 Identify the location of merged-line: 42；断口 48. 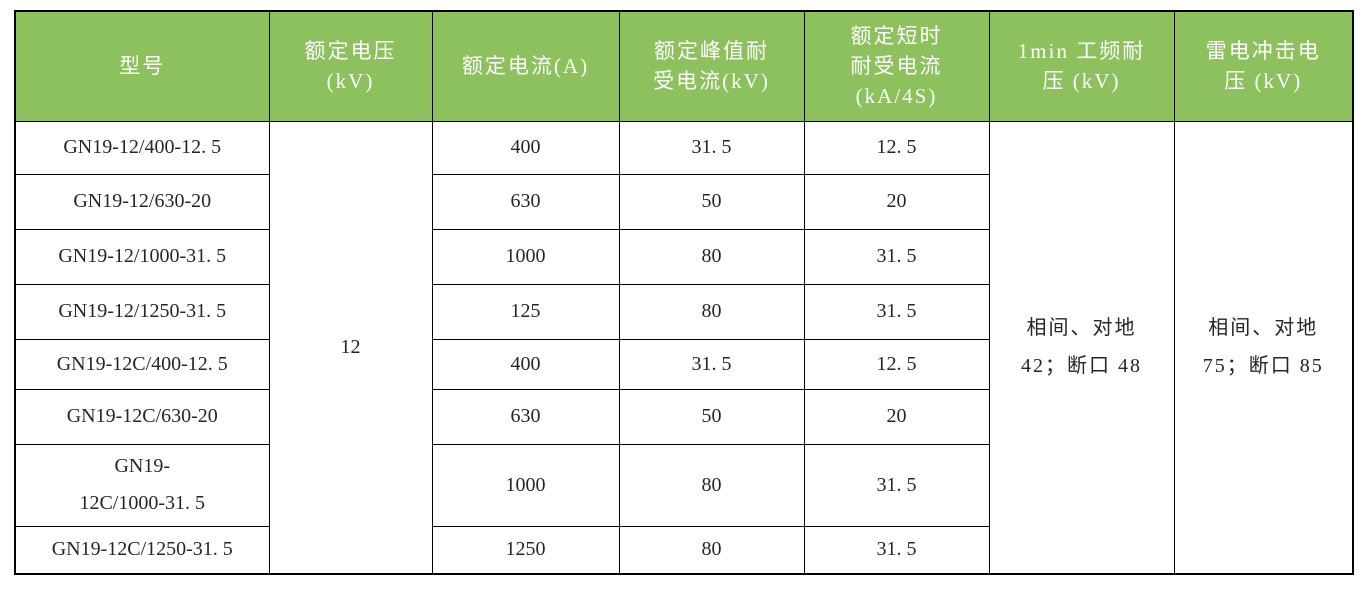
(1081, 366).